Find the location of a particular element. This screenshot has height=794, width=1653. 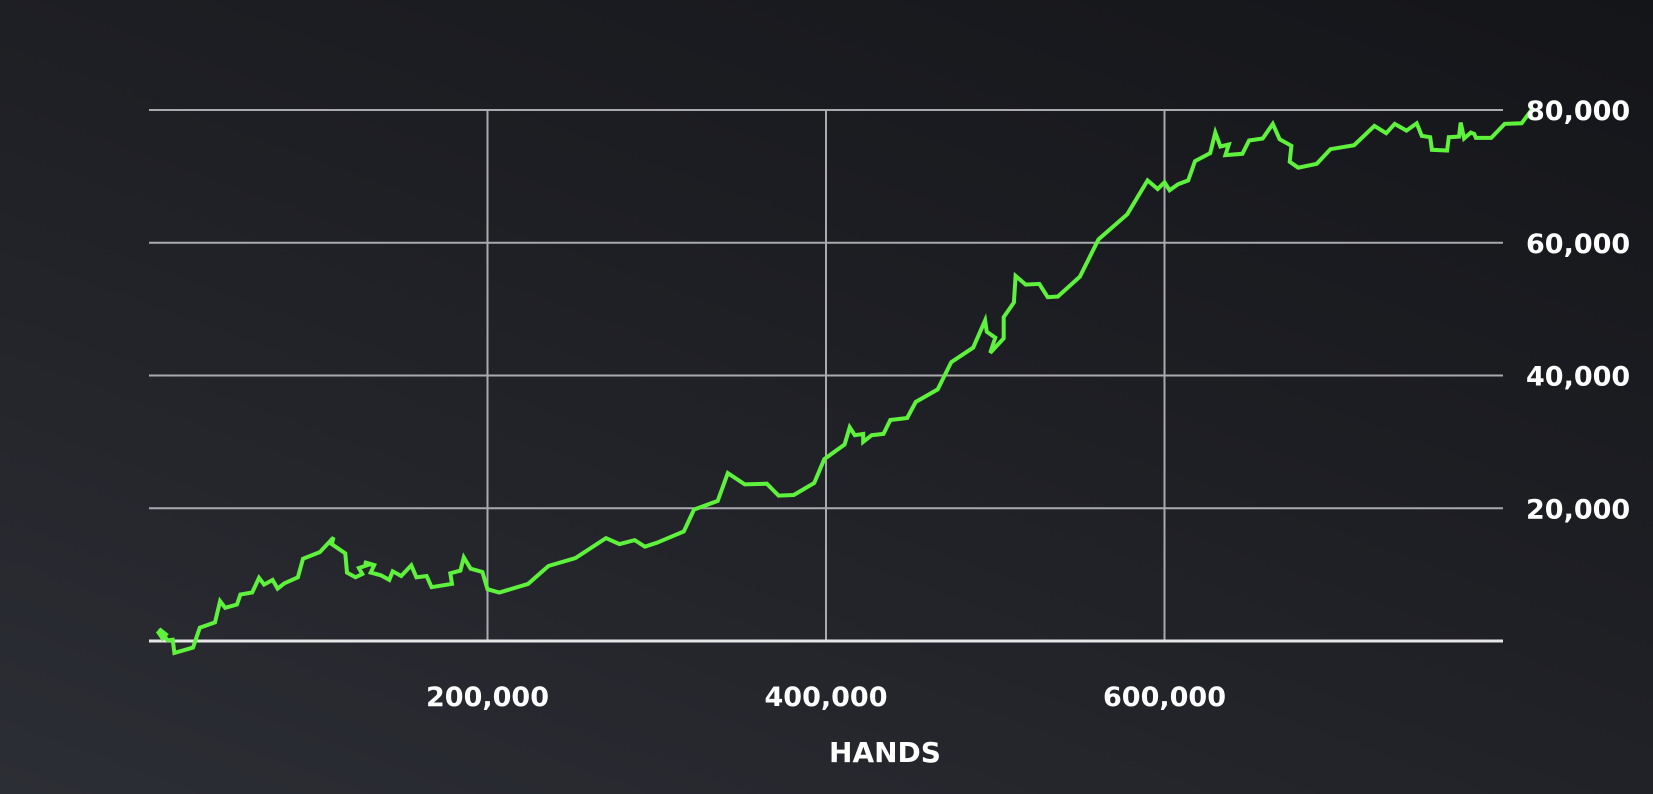

x-tick-label: 200,000 is located at coordinates (487, 697).